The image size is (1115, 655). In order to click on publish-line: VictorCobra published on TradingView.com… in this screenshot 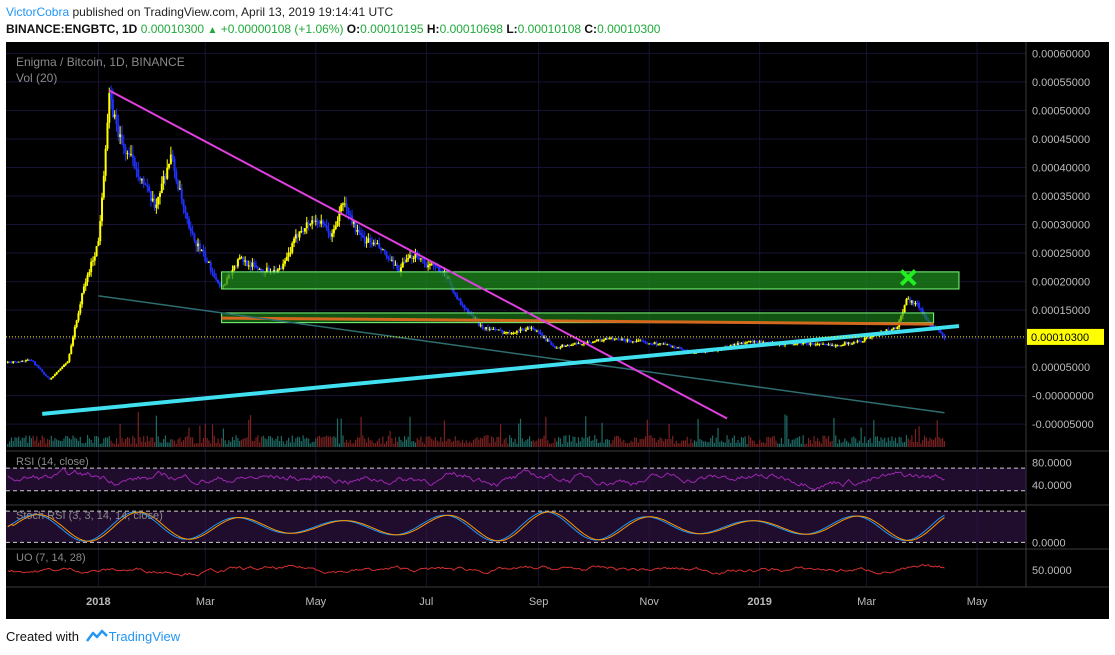, I will do `click(199, 12)`.